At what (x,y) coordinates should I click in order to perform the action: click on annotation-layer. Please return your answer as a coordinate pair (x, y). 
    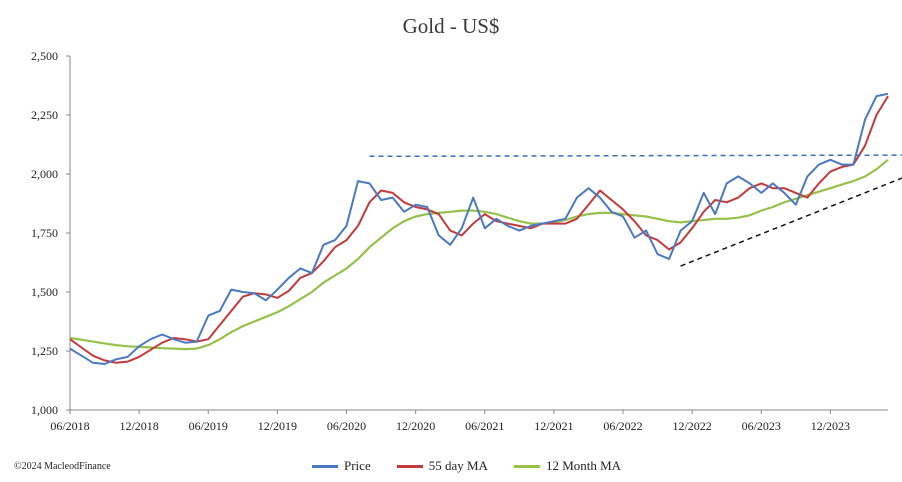
    Looking at the image, I should click on (635, 210).